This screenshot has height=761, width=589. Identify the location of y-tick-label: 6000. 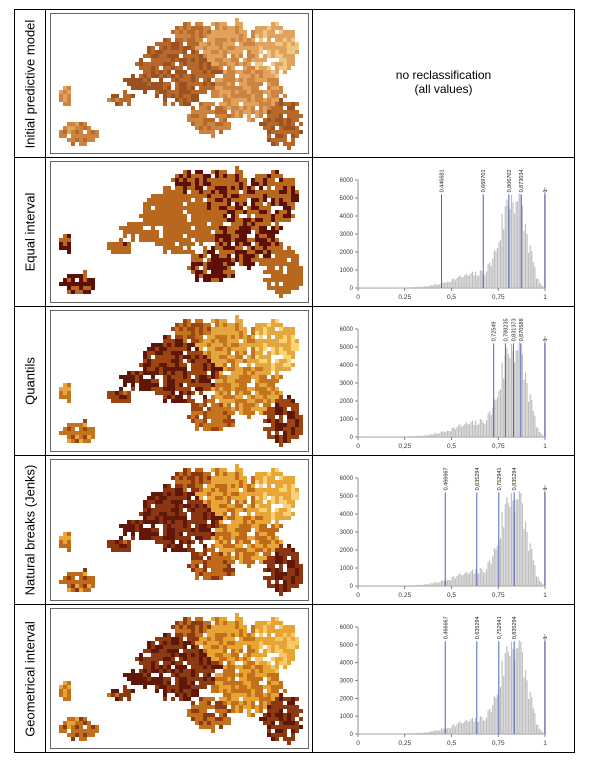
(347, 181).